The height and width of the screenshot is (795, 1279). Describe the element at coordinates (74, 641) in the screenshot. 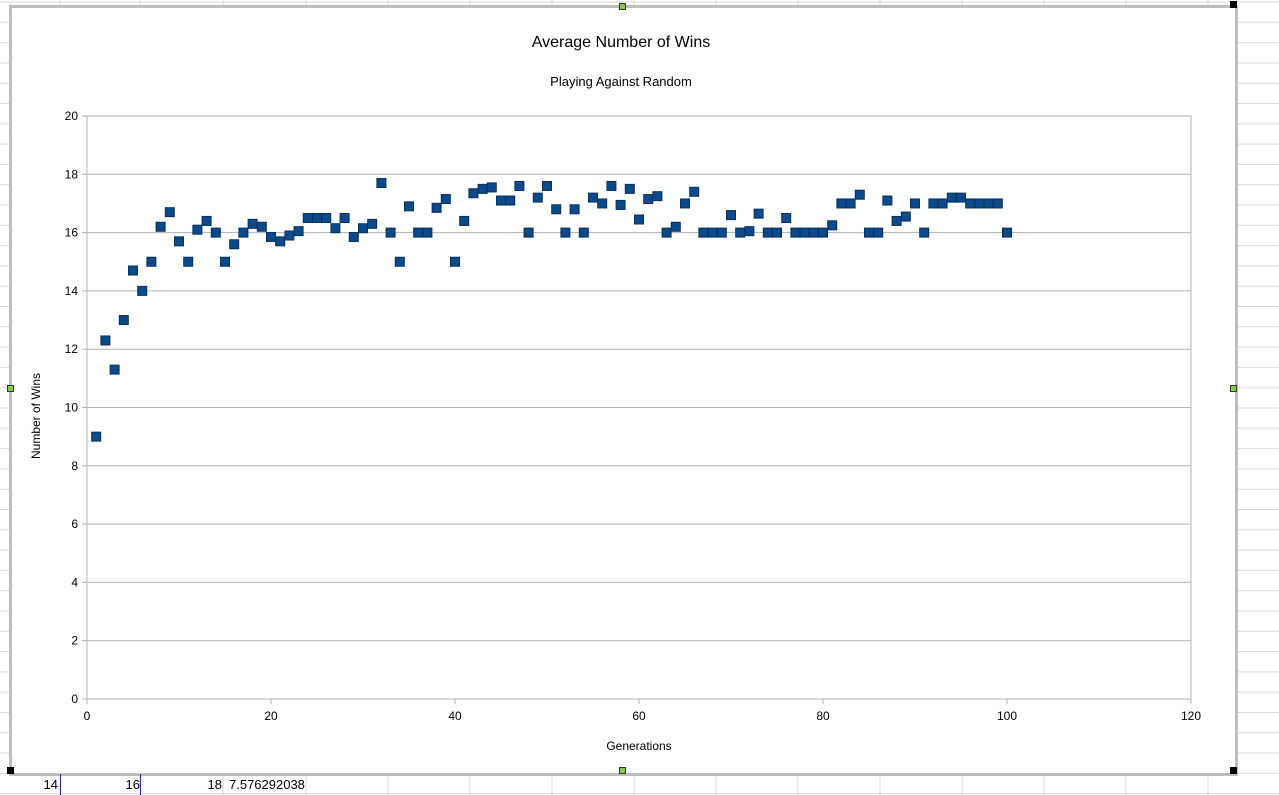

I see `y-tick-label: 2` at that location.